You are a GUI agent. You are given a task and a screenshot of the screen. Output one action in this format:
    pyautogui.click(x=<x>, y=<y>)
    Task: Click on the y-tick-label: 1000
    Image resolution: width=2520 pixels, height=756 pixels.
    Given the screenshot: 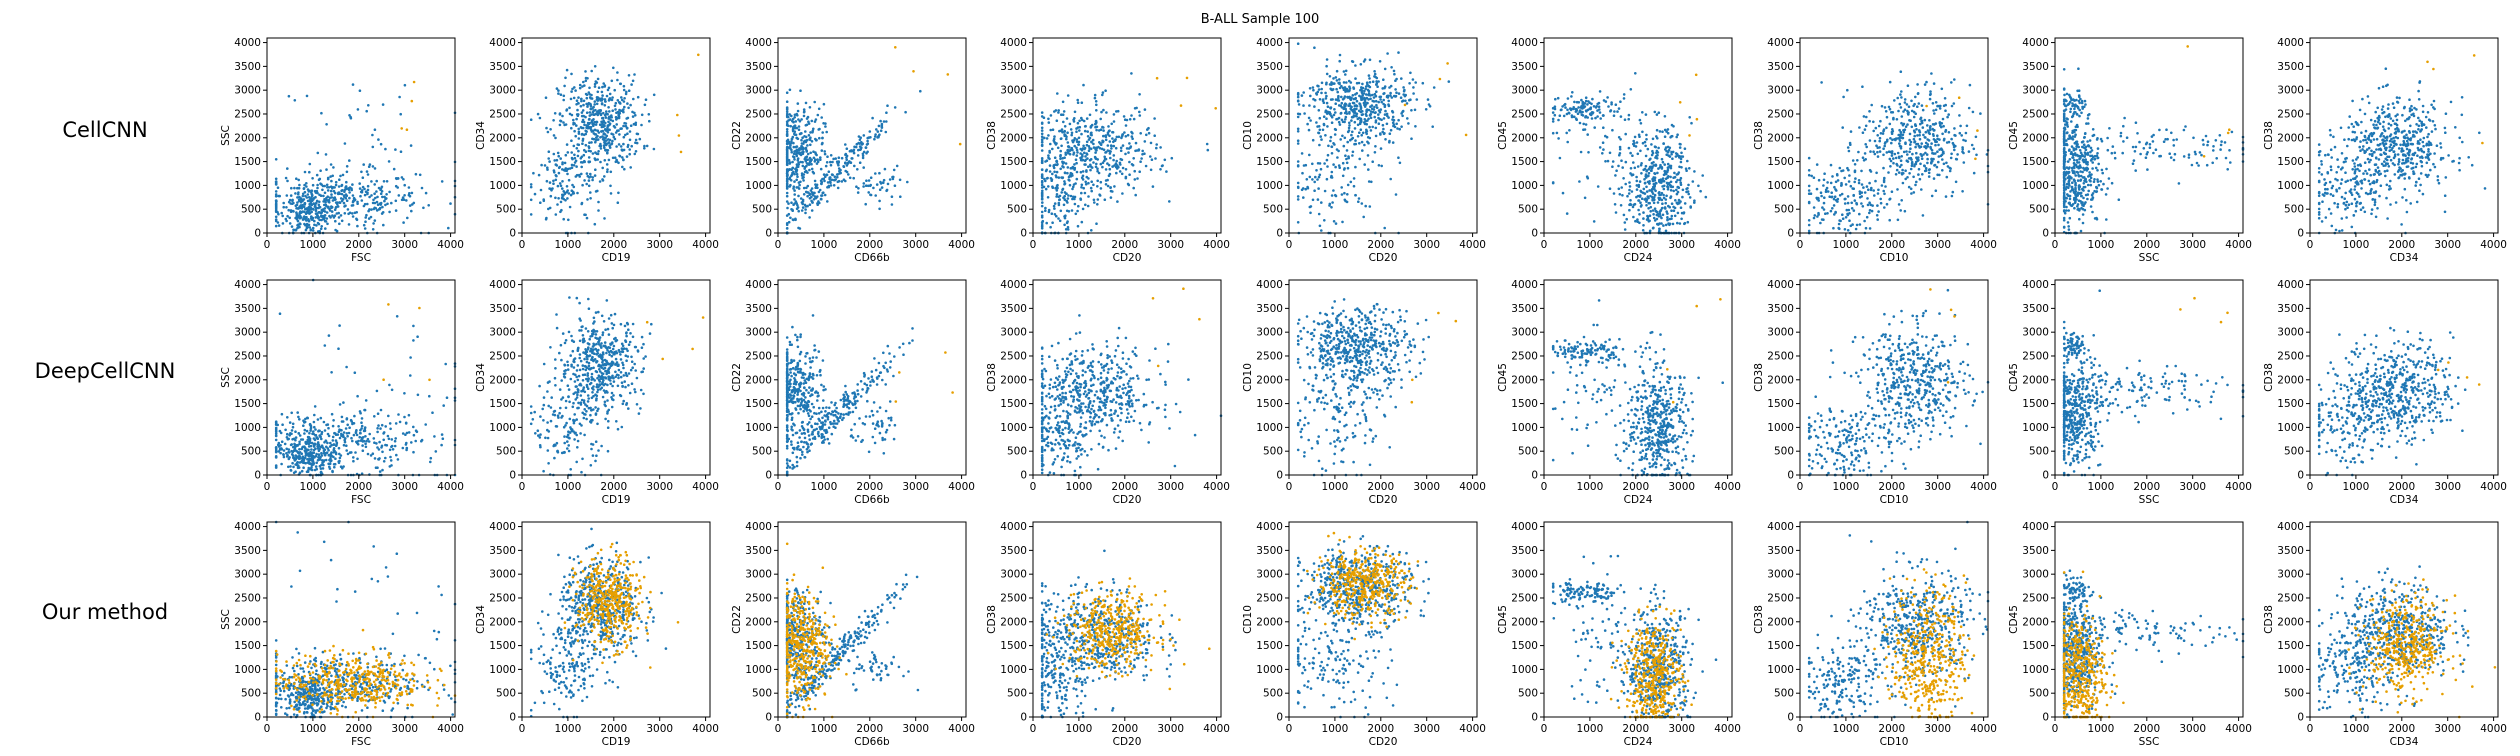 What is the action you would take?
    pyautogui.click(x=1780, y=186)
    